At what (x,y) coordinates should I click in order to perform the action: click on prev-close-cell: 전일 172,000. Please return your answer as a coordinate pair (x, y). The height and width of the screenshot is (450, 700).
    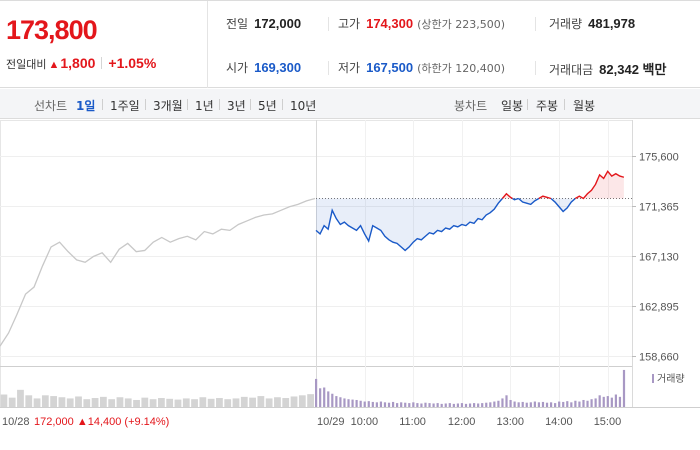
    Looking at the image, I should click on (263, 23).